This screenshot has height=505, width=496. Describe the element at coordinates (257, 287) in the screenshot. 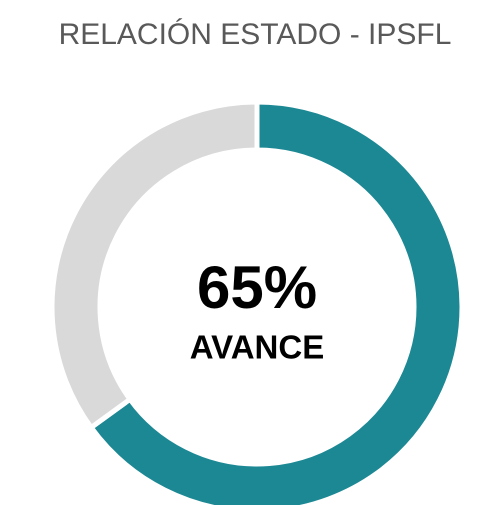

I see `center-value-label: 65%` at that location.